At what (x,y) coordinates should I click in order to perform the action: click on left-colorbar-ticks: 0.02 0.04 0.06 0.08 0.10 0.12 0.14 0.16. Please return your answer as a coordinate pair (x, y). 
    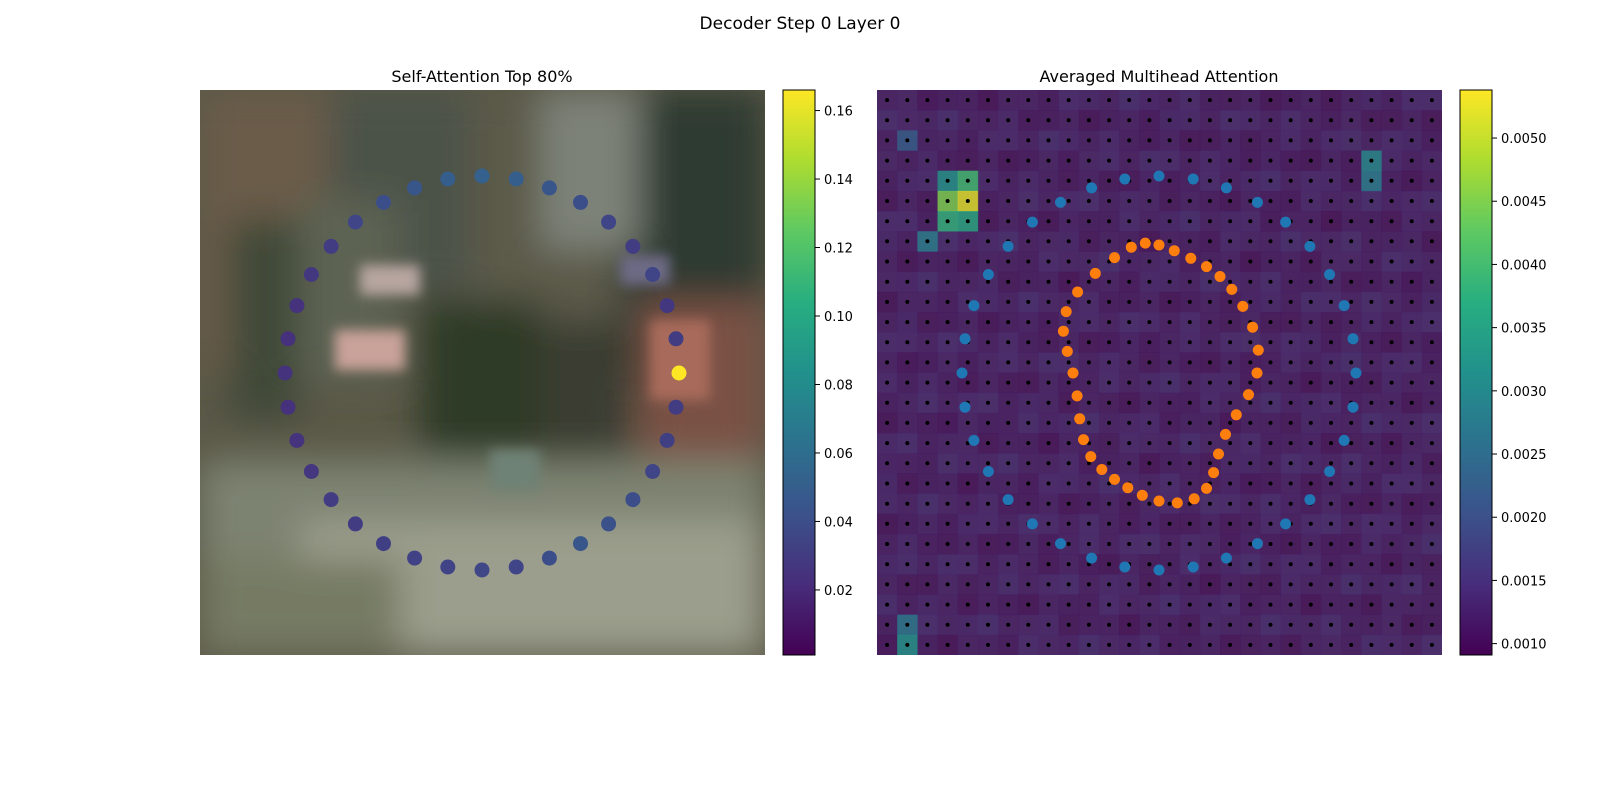
    Looking at the image, I should click on (834, 352).